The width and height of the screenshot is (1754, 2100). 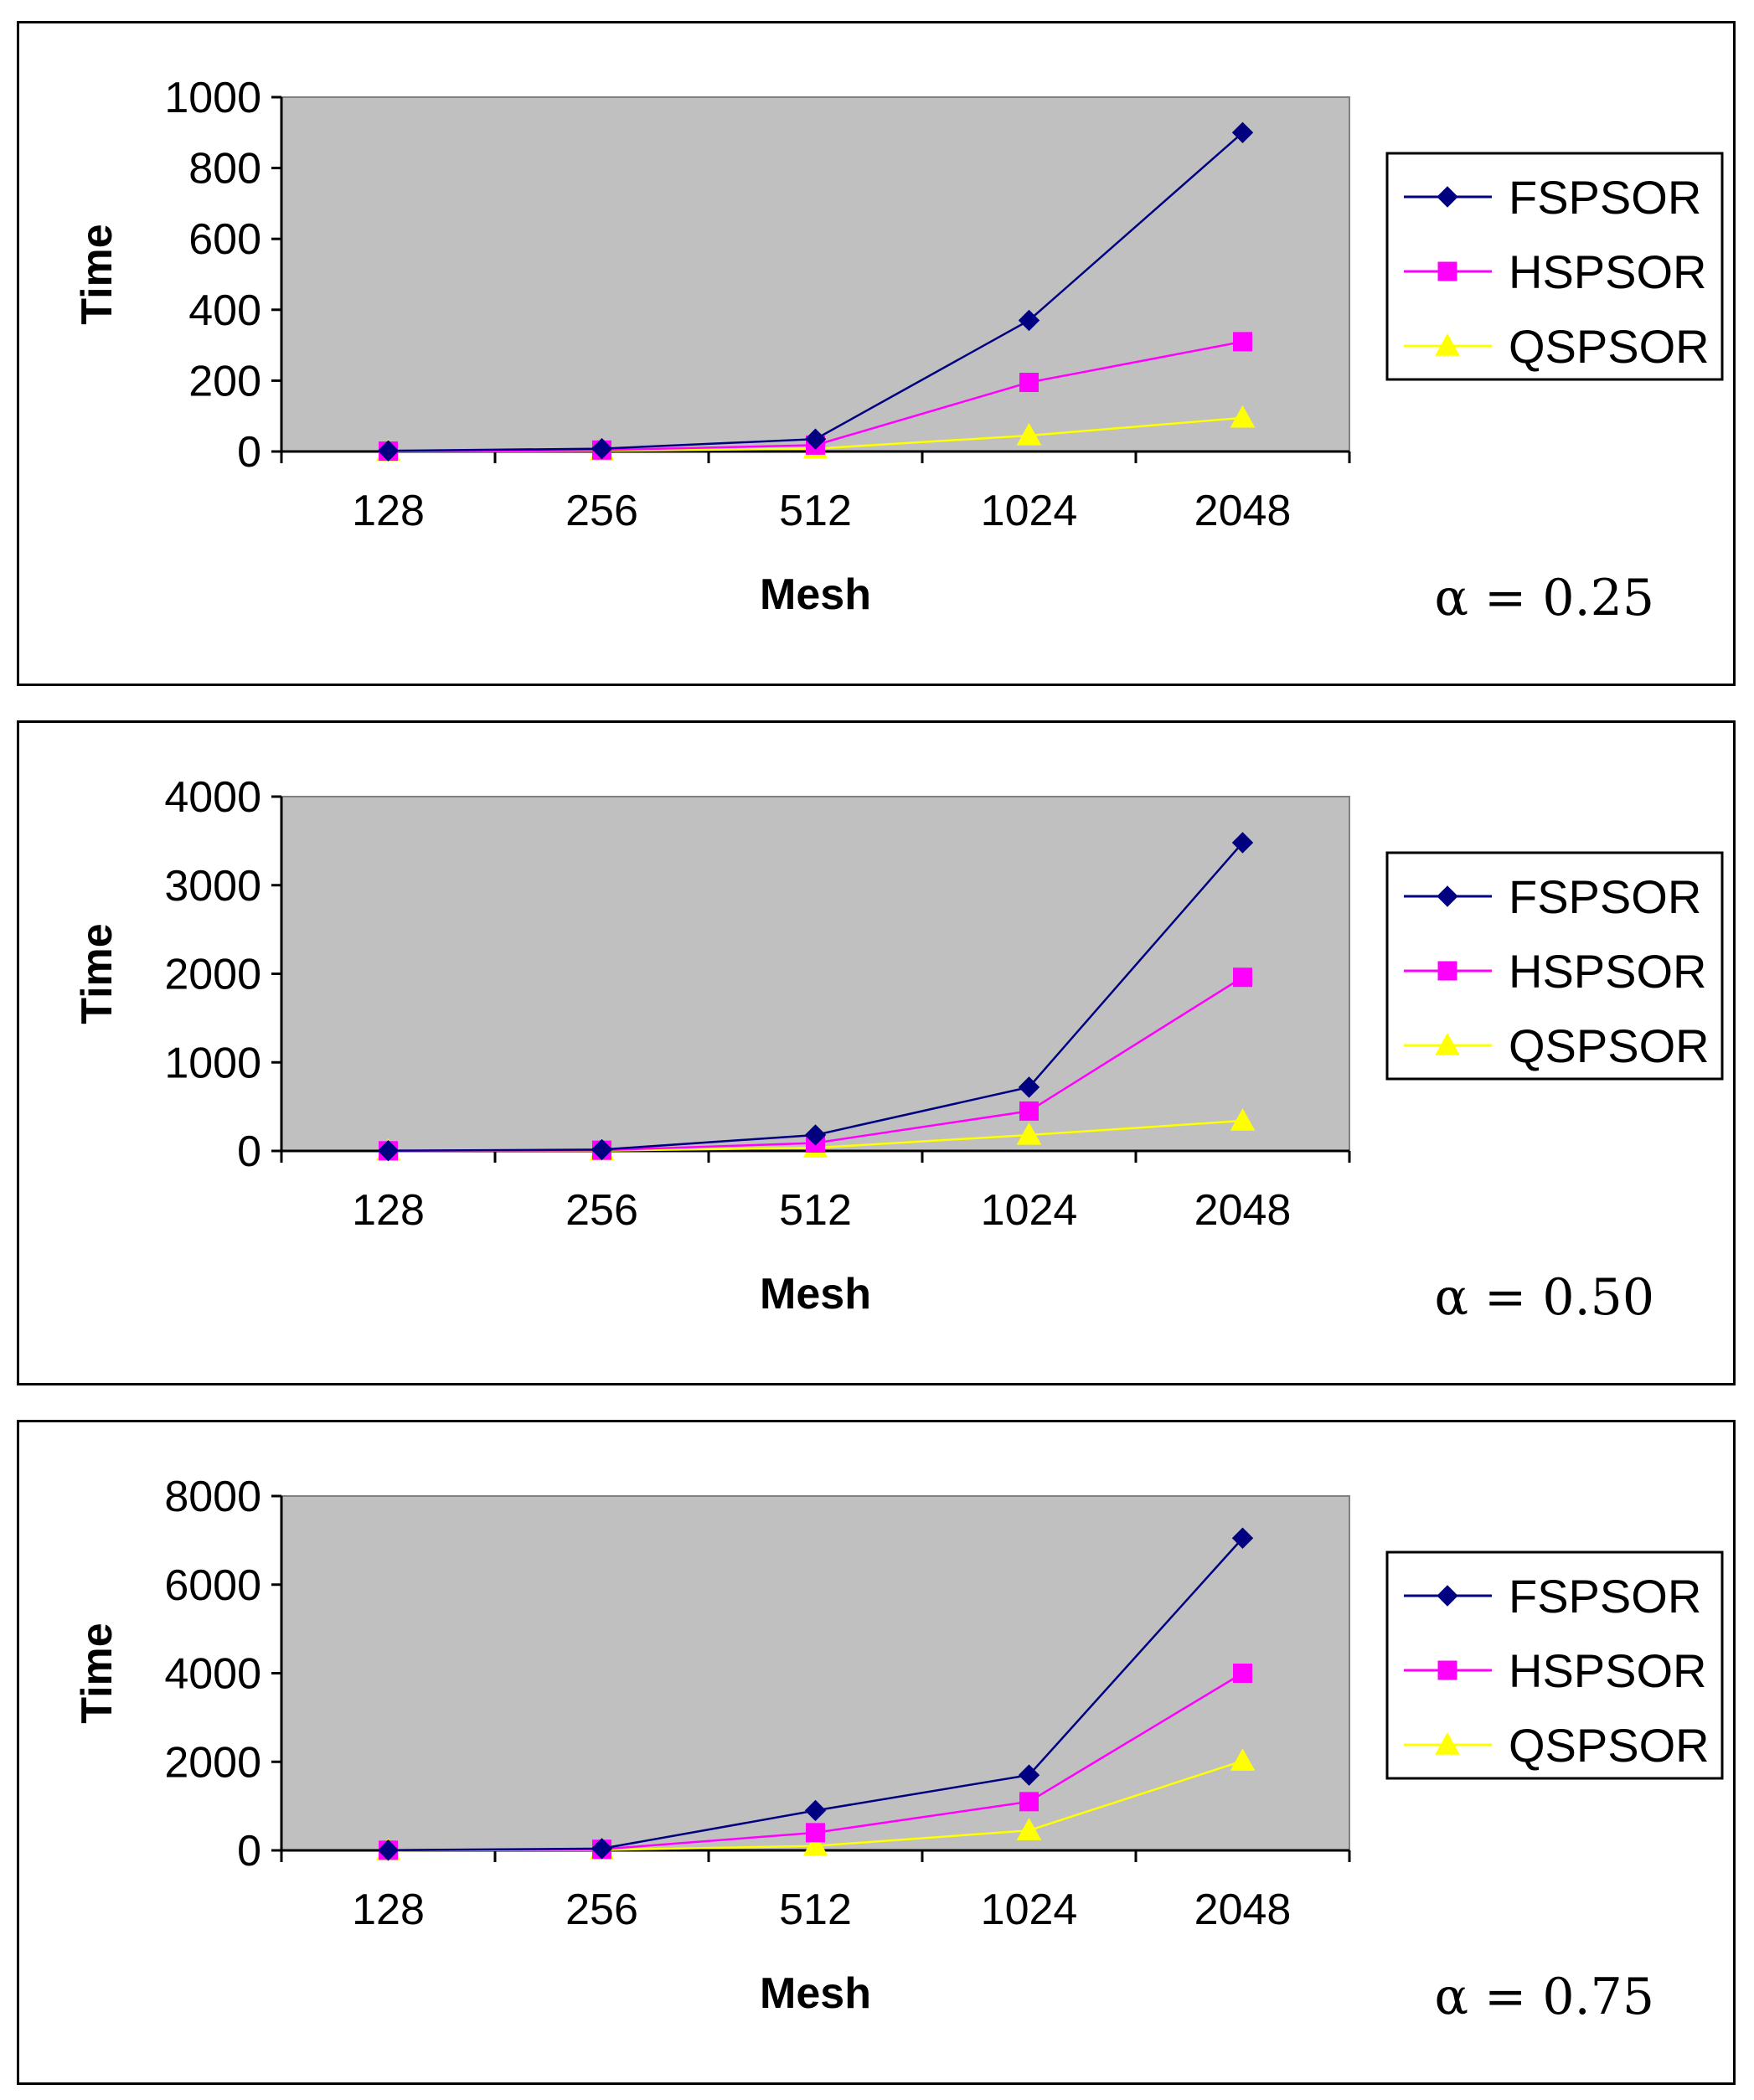 What do you see at coordinates (1544, 1997) in the screenshot?
I see `alpha-annotation: α = 0.75` at bounding box center [1544, 1997].